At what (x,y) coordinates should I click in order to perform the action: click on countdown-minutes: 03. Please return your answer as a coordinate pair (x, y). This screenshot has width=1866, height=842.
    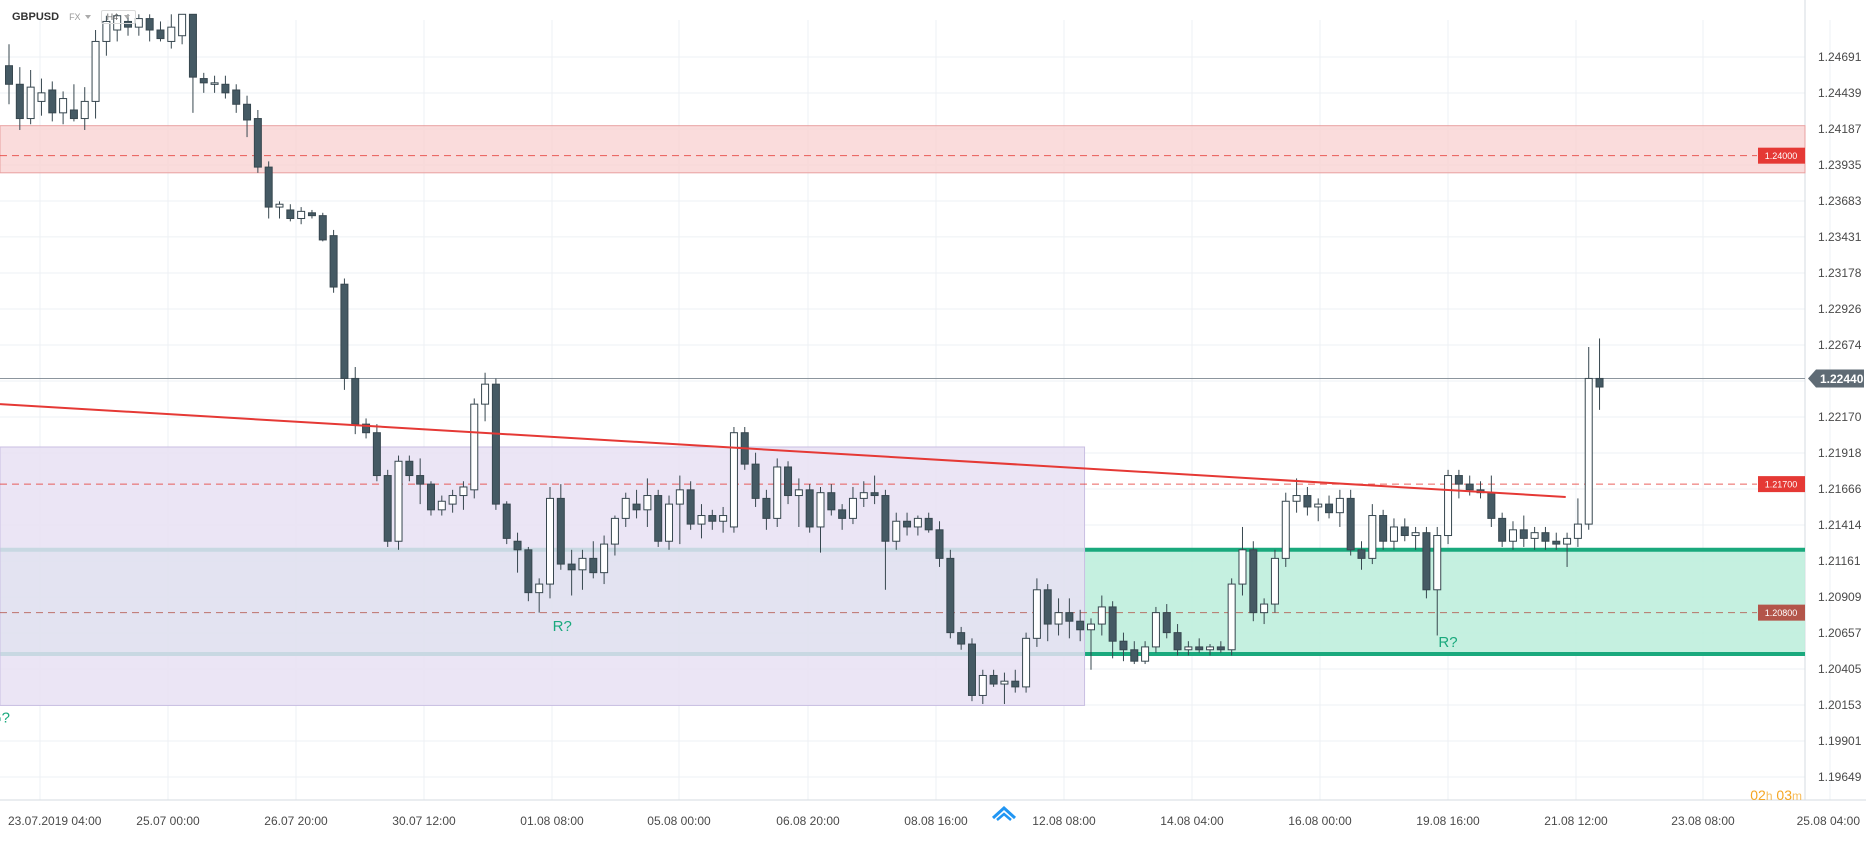
    Looking at the image, I should click on (1784, 795).